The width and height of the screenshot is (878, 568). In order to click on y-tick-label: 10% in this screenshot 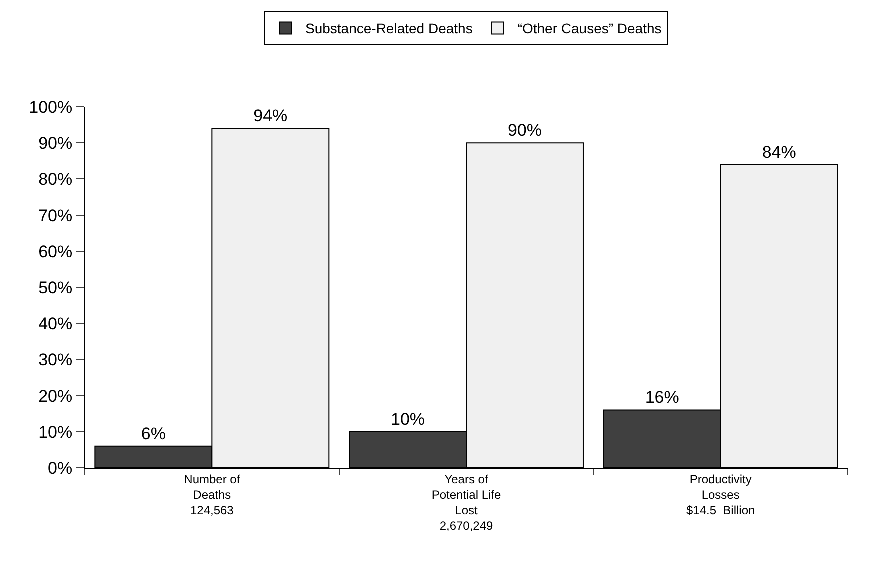, I will do `click(55, 432)`.